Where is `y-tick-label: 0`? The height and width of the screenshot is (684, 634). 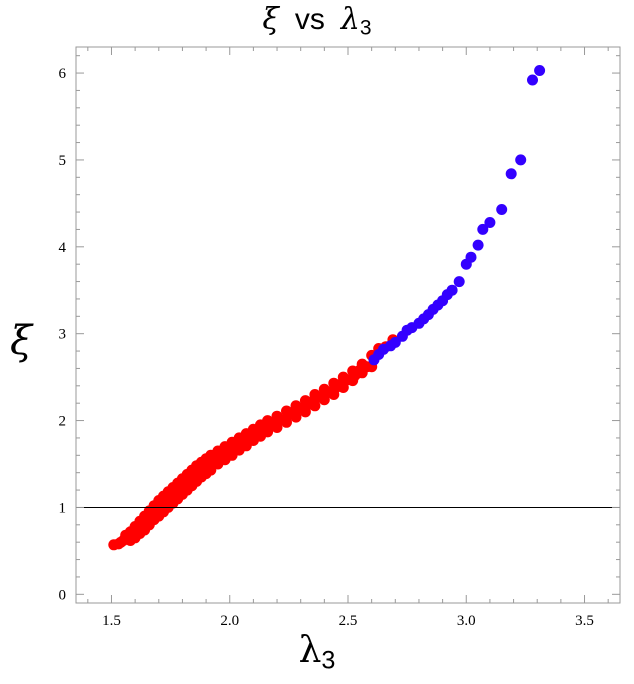 y-tick-label: 0 is located at coordinates (63, 595).